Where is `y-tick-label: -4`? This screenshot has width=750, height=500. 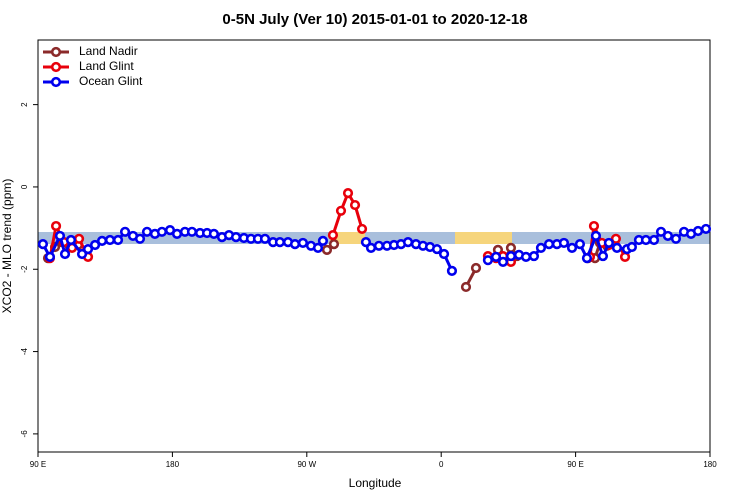
y-tick-label: -4 is located at coordinates (24, 351).